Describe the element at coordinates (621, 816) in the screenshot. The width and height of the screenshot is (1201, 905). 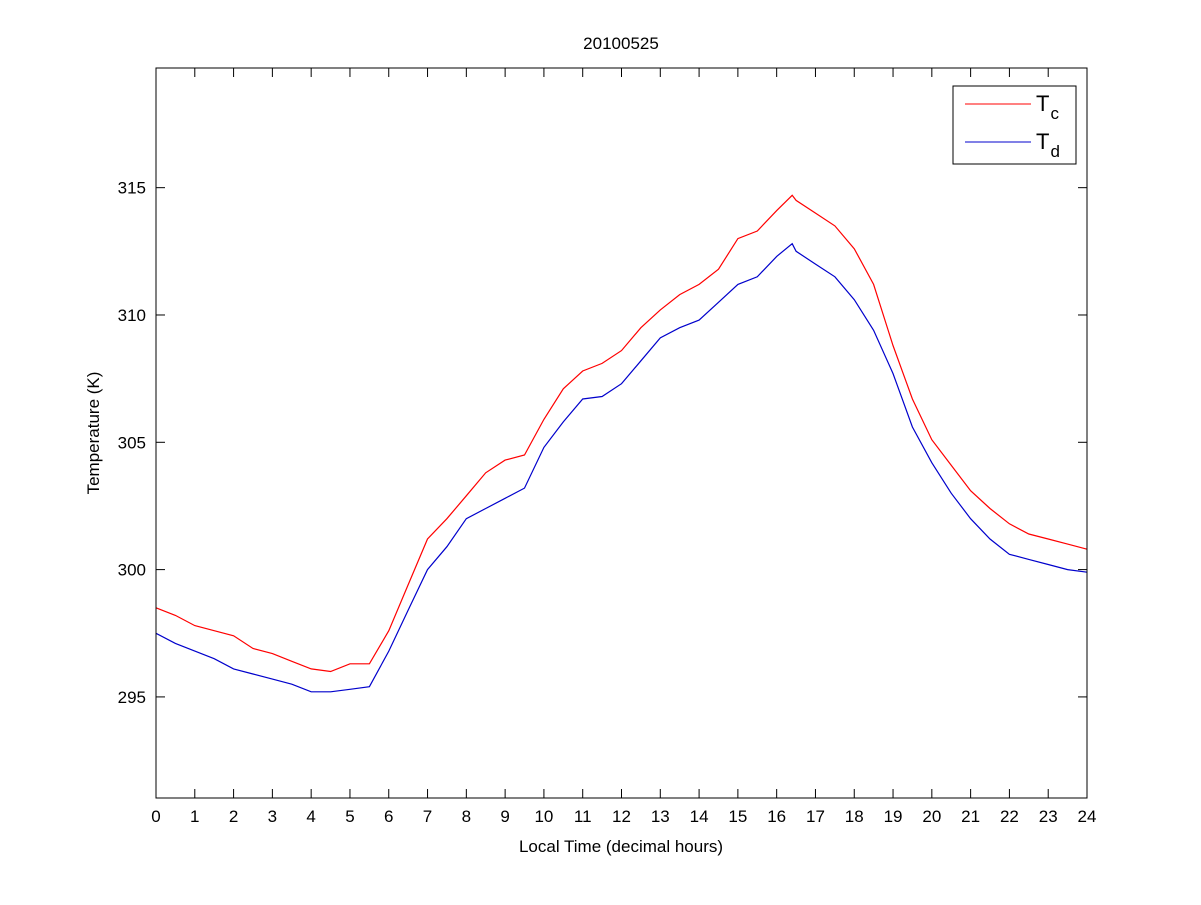
I see `x-tick-label: 12` at that location.